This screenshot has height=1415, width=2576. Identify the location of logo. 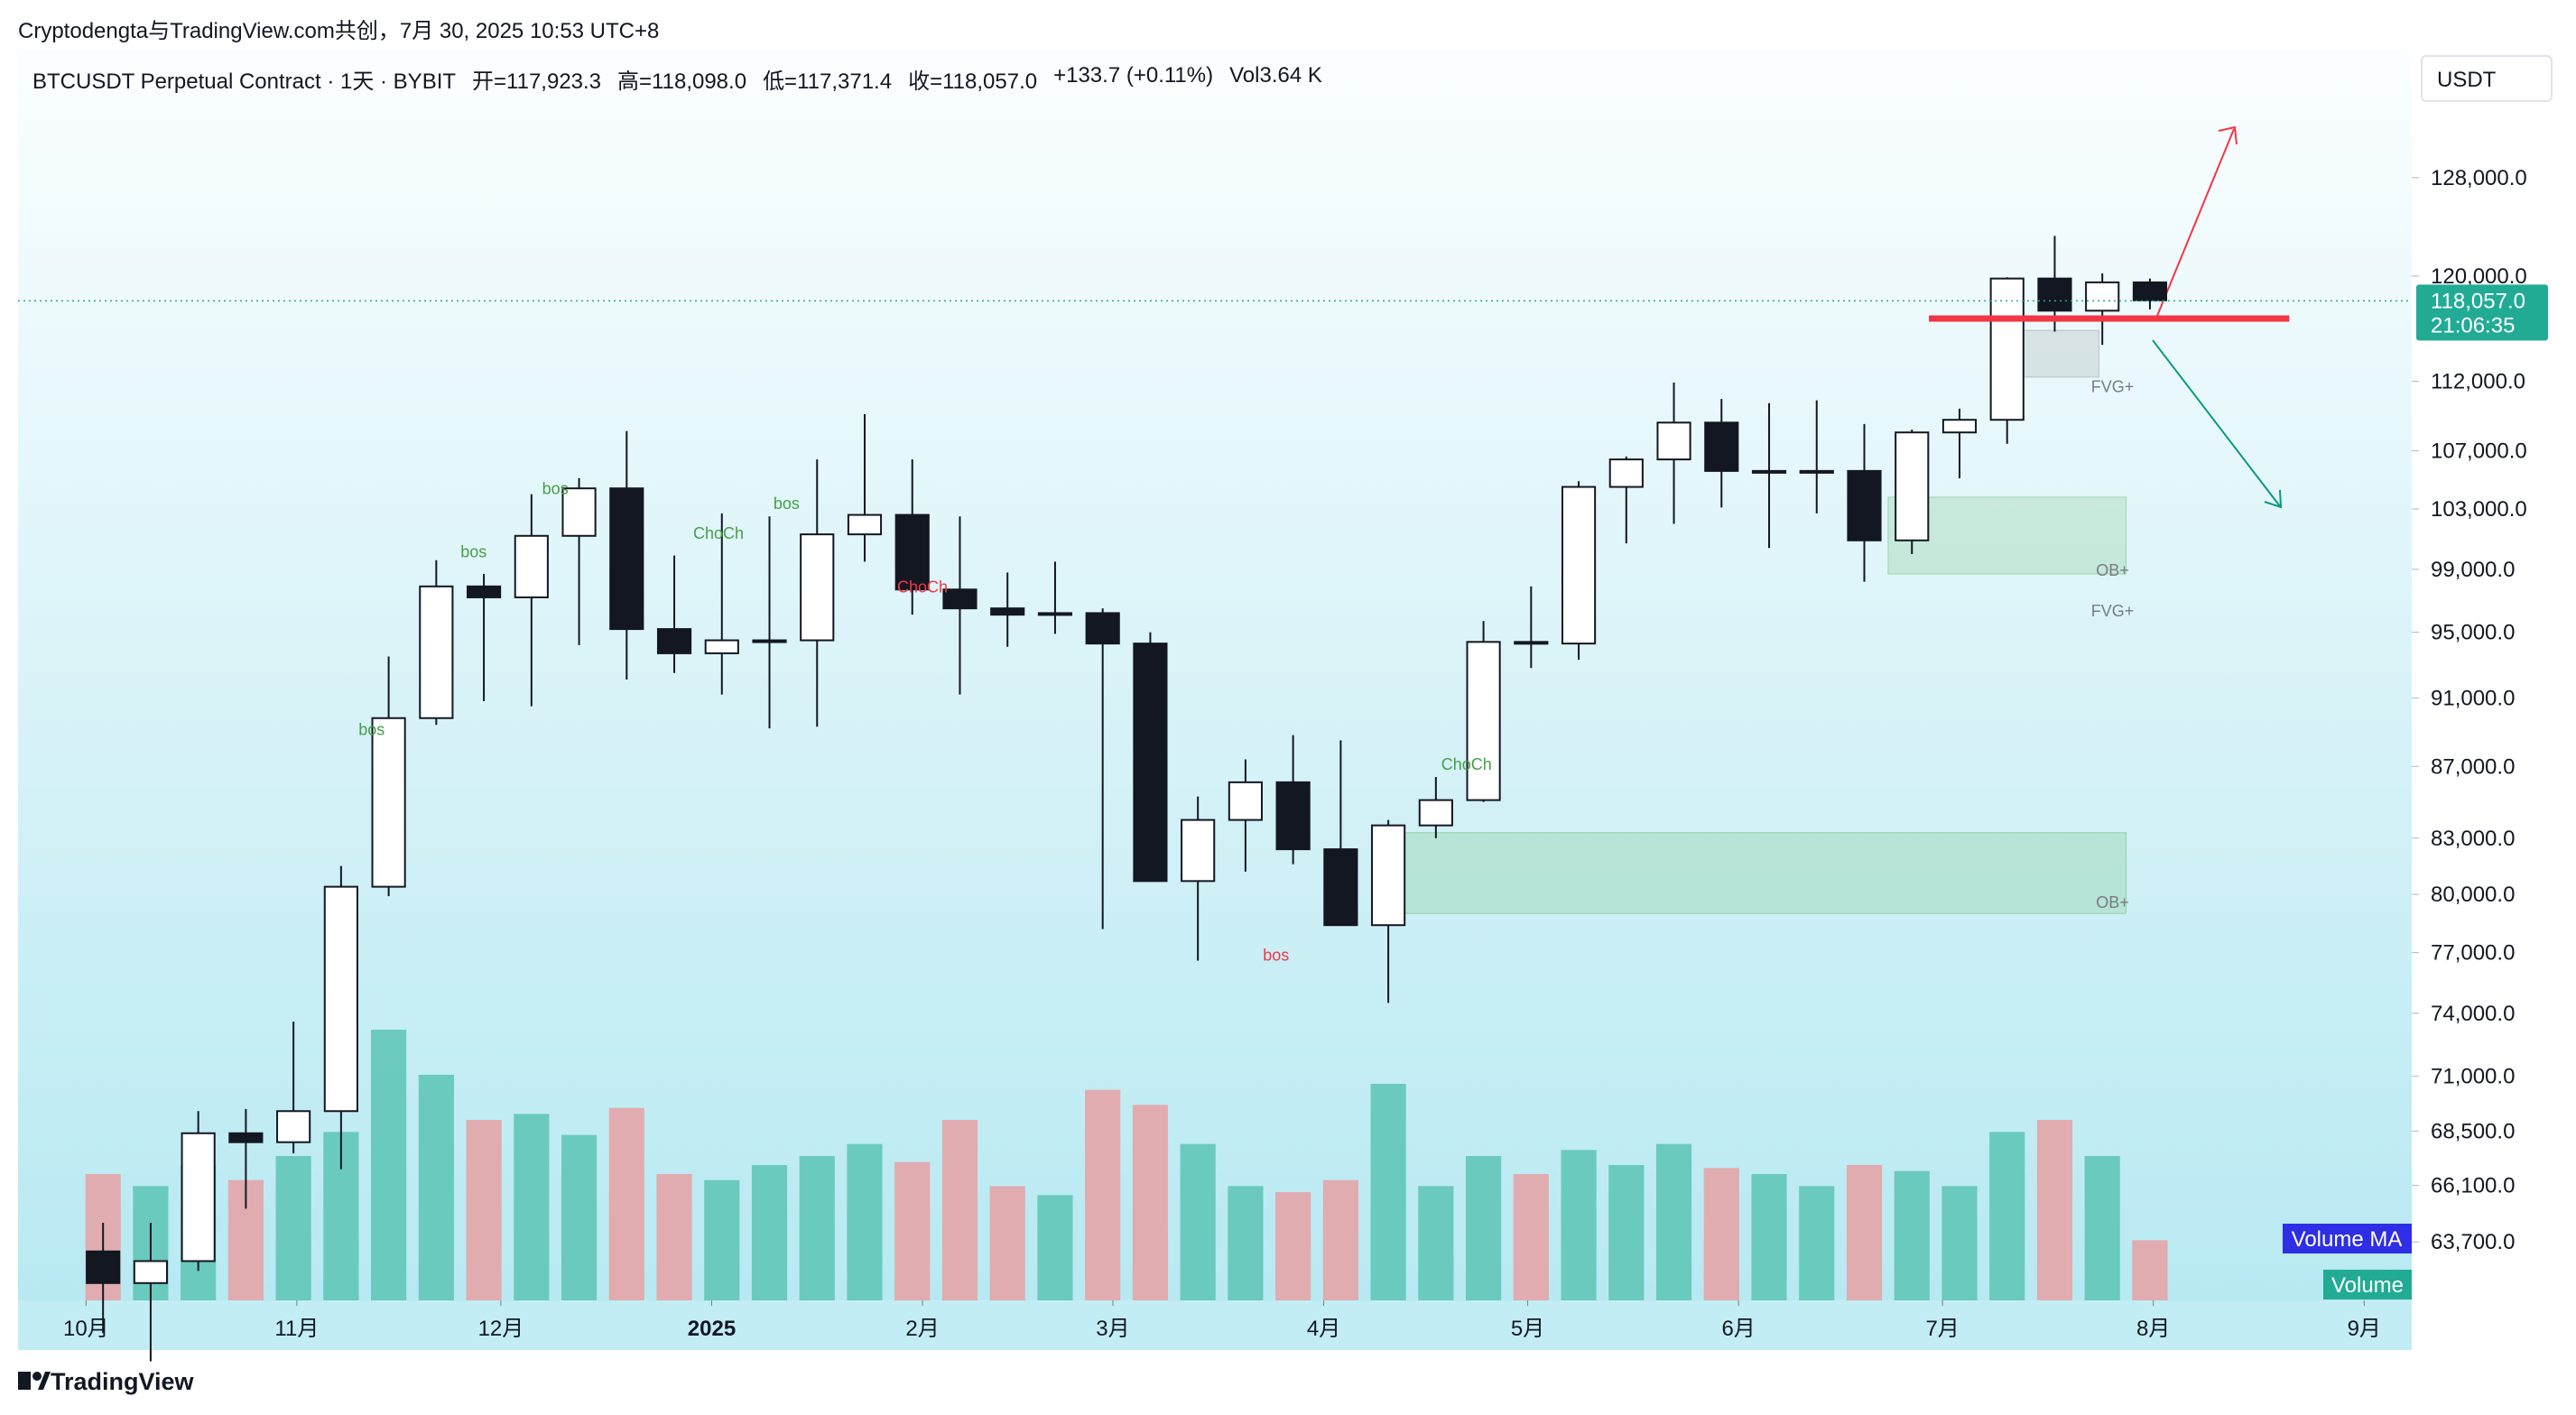
(34, 1381).